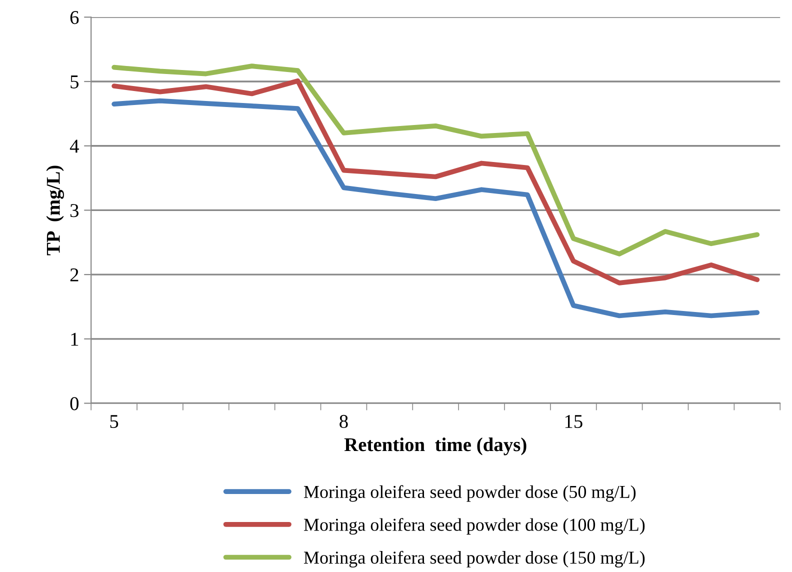 The width and height of the screenshot is (792, 572). Describe the element at coordinates (474, 526) in the screenshot. I see `legend-label: Moringa oleifera seed powder dose (100 mg/L)` at that location.